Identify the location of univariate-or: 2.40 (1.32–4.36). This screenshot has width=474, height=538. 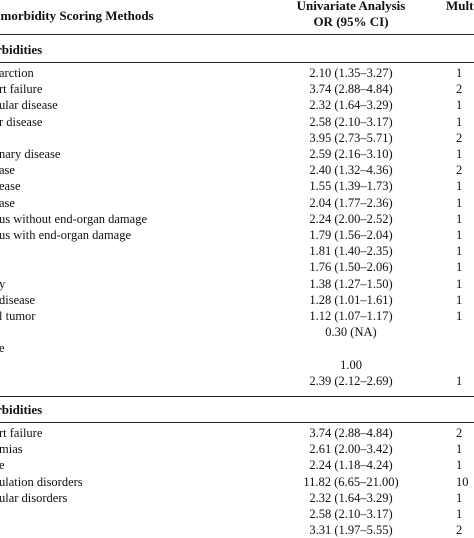
(351, 170).